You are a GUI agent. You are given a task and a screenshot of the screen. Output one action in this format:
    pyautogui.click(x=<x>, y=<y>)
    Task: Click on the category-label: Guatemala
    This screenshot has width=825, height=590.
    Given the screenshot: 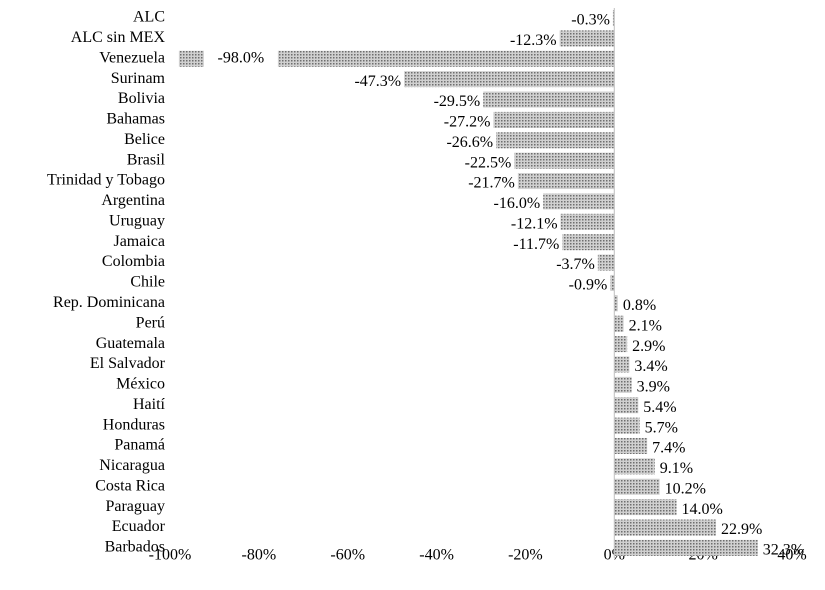 What is the action you would take?
    pyautogui.click(x=130, y=343)
    